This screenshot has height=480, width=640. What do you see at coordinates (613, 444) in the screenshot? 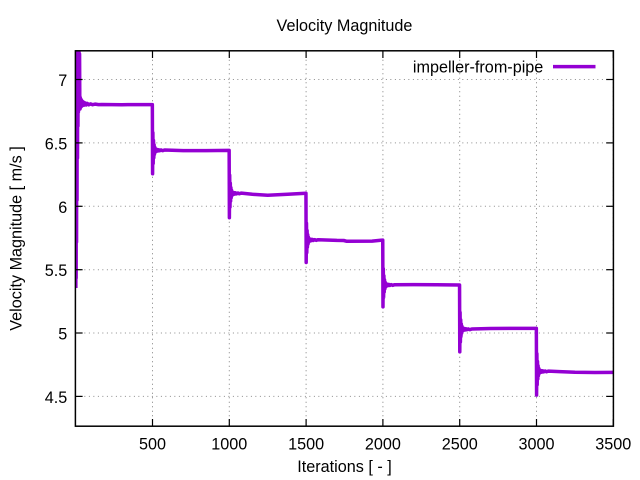
I see `svg-text: 3500` at bounding box center [613, 444].